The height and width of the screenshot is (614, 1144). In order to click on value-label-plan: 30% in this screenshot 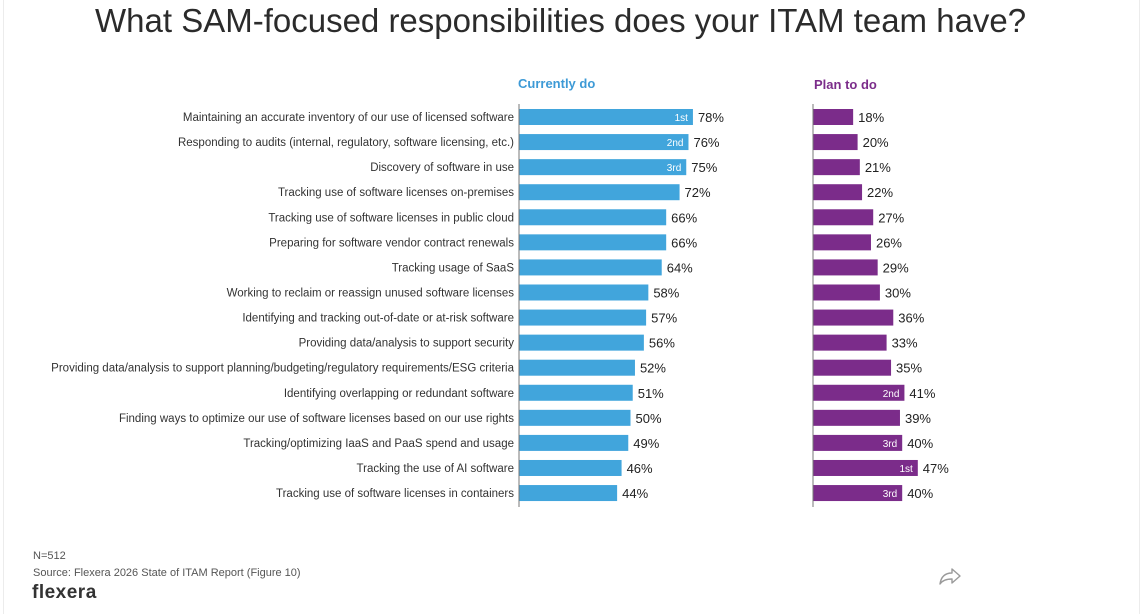, I will do `click(898, 292)`.